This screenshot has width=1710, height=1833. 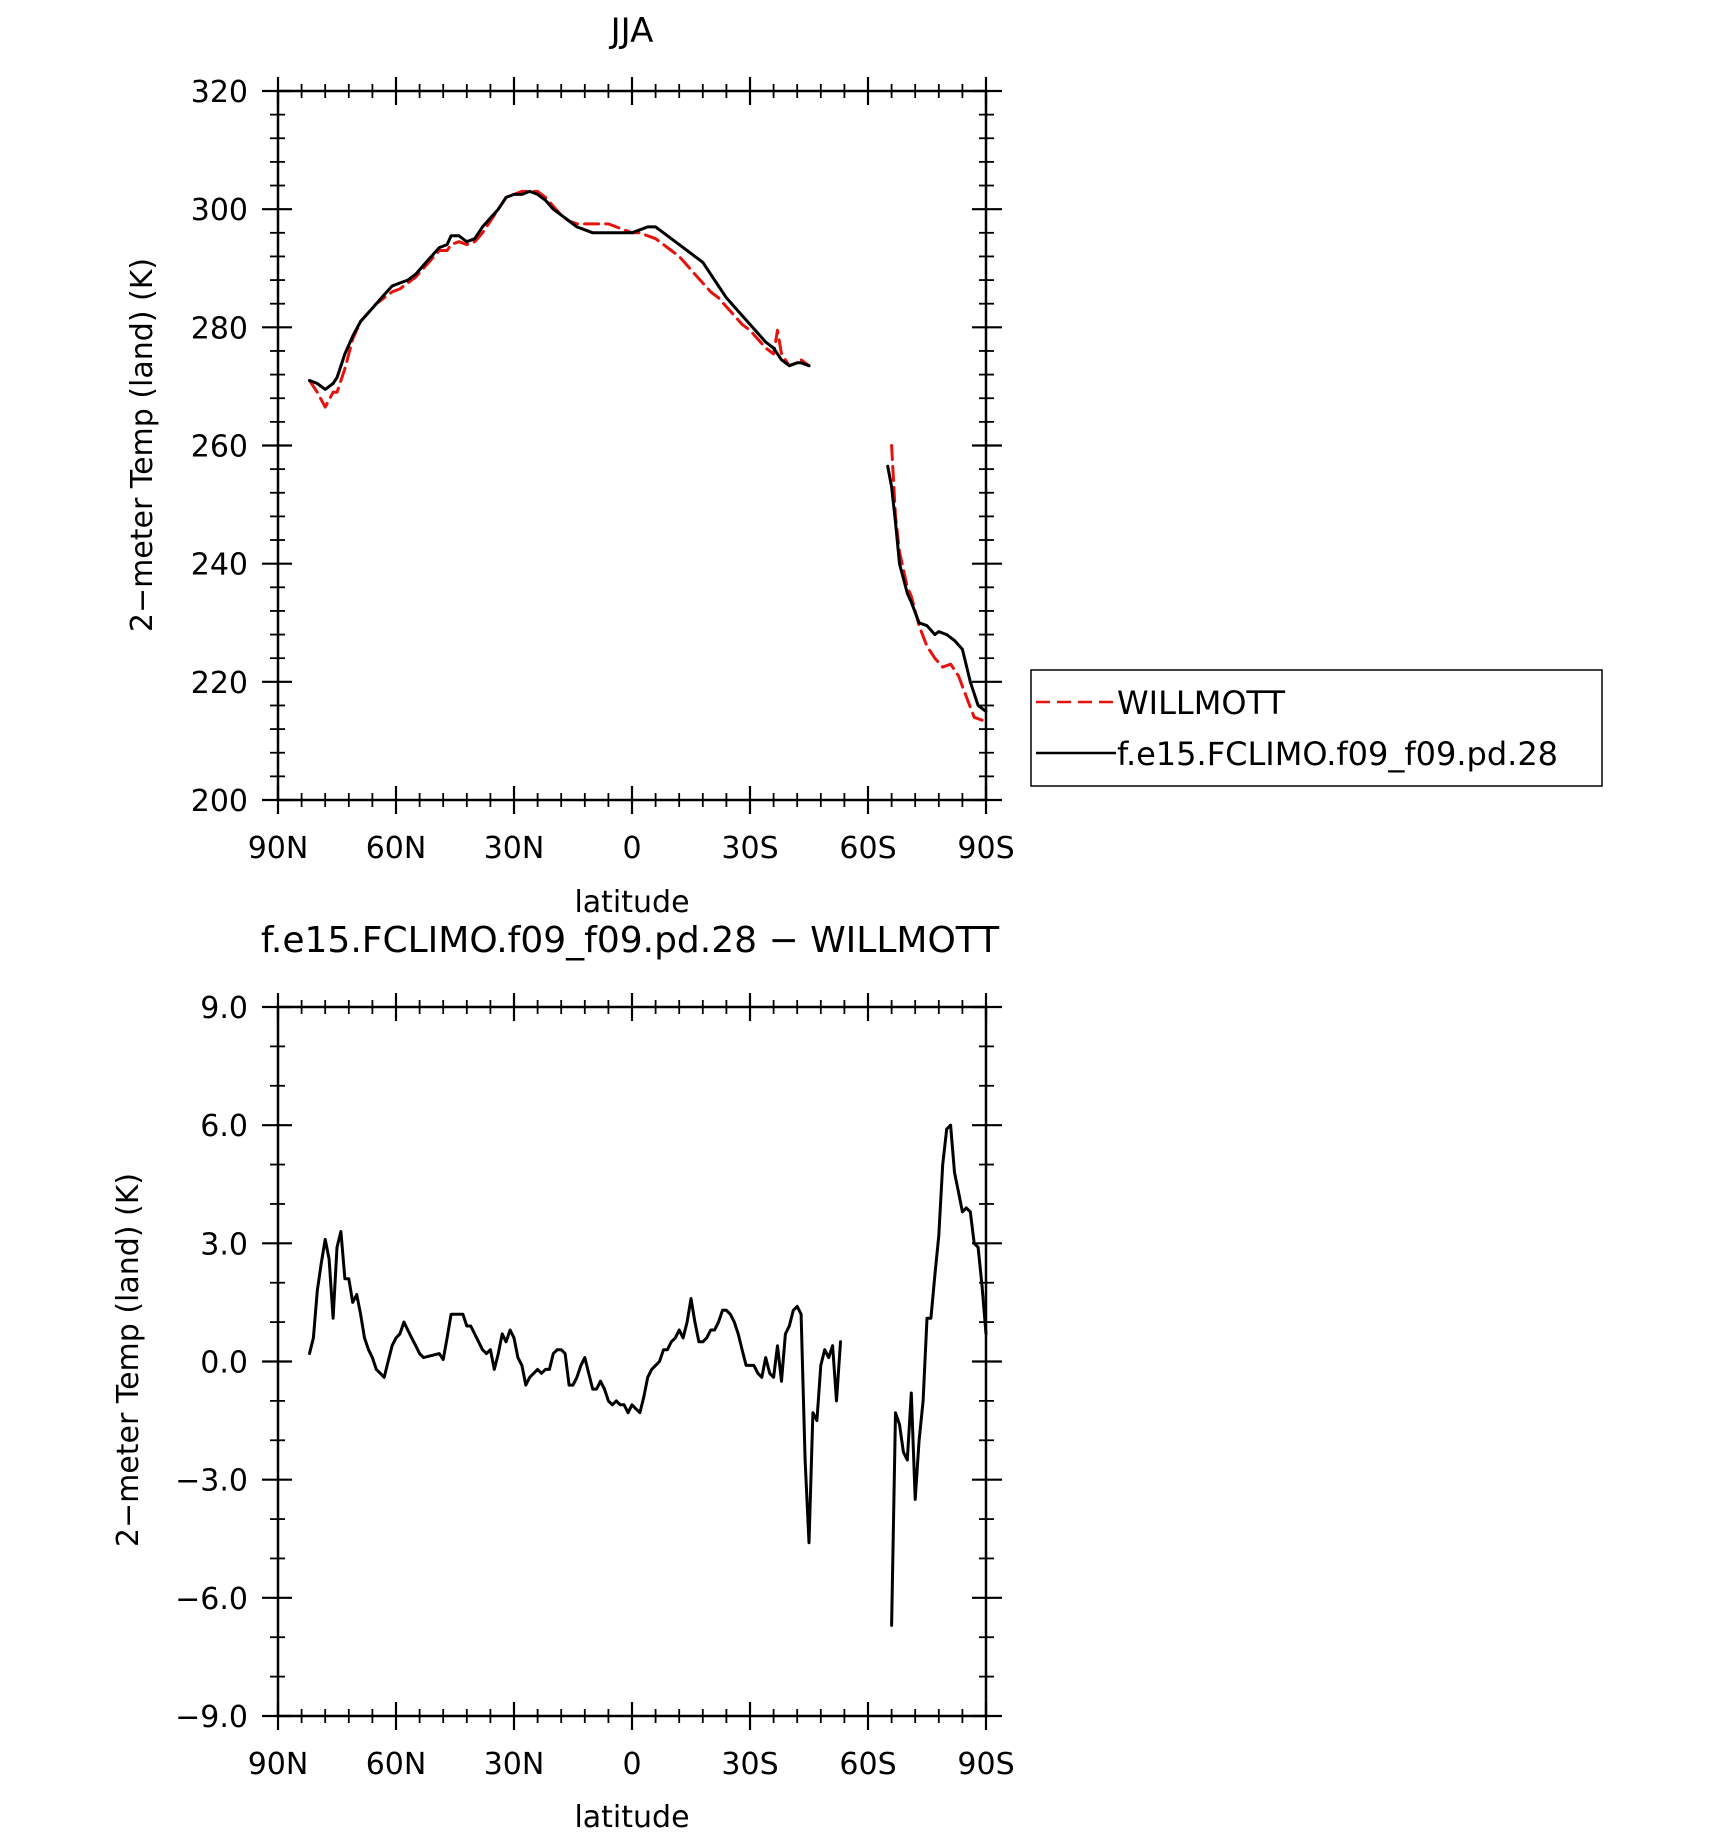 What do you see at coordinates (224, 1363) in the screenshot?
I see `bottom-y-tick-label: 0.0` at bounding box center [224, 1363].